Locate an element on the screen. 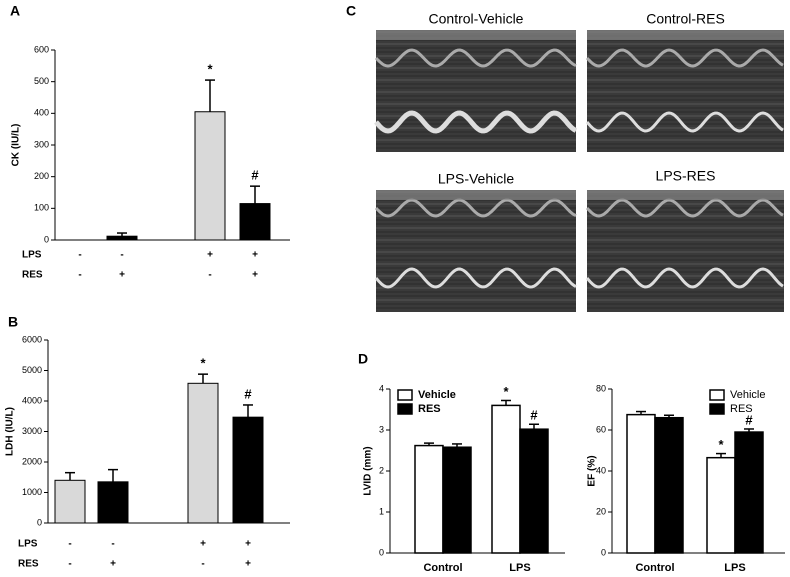 The image size is (790, 577). y-tick-label: 40 is located at coordinates (601, 470).